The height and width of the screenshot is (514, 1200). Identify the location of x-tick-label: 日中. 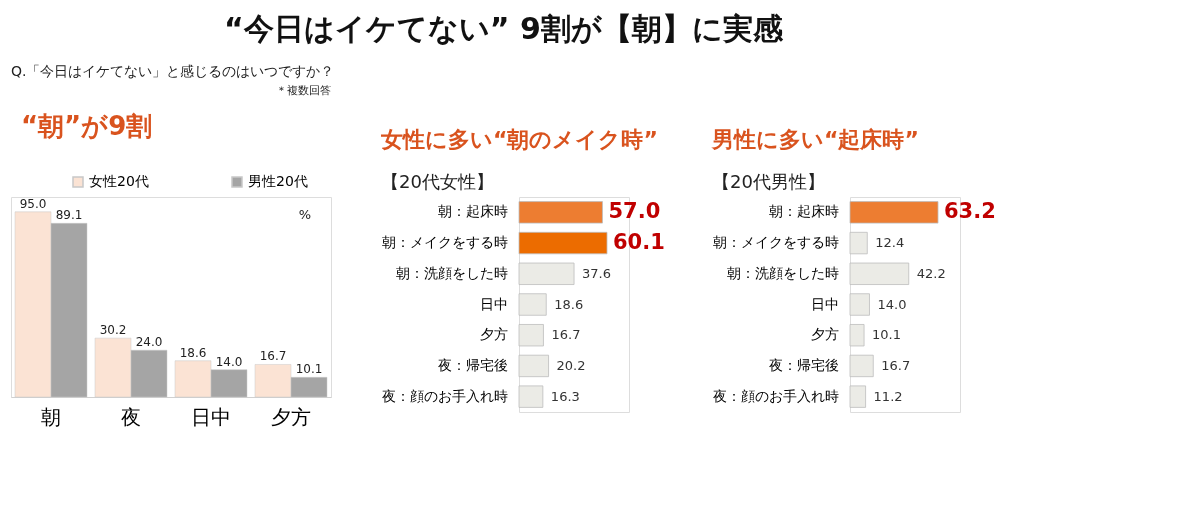
(211, 416).